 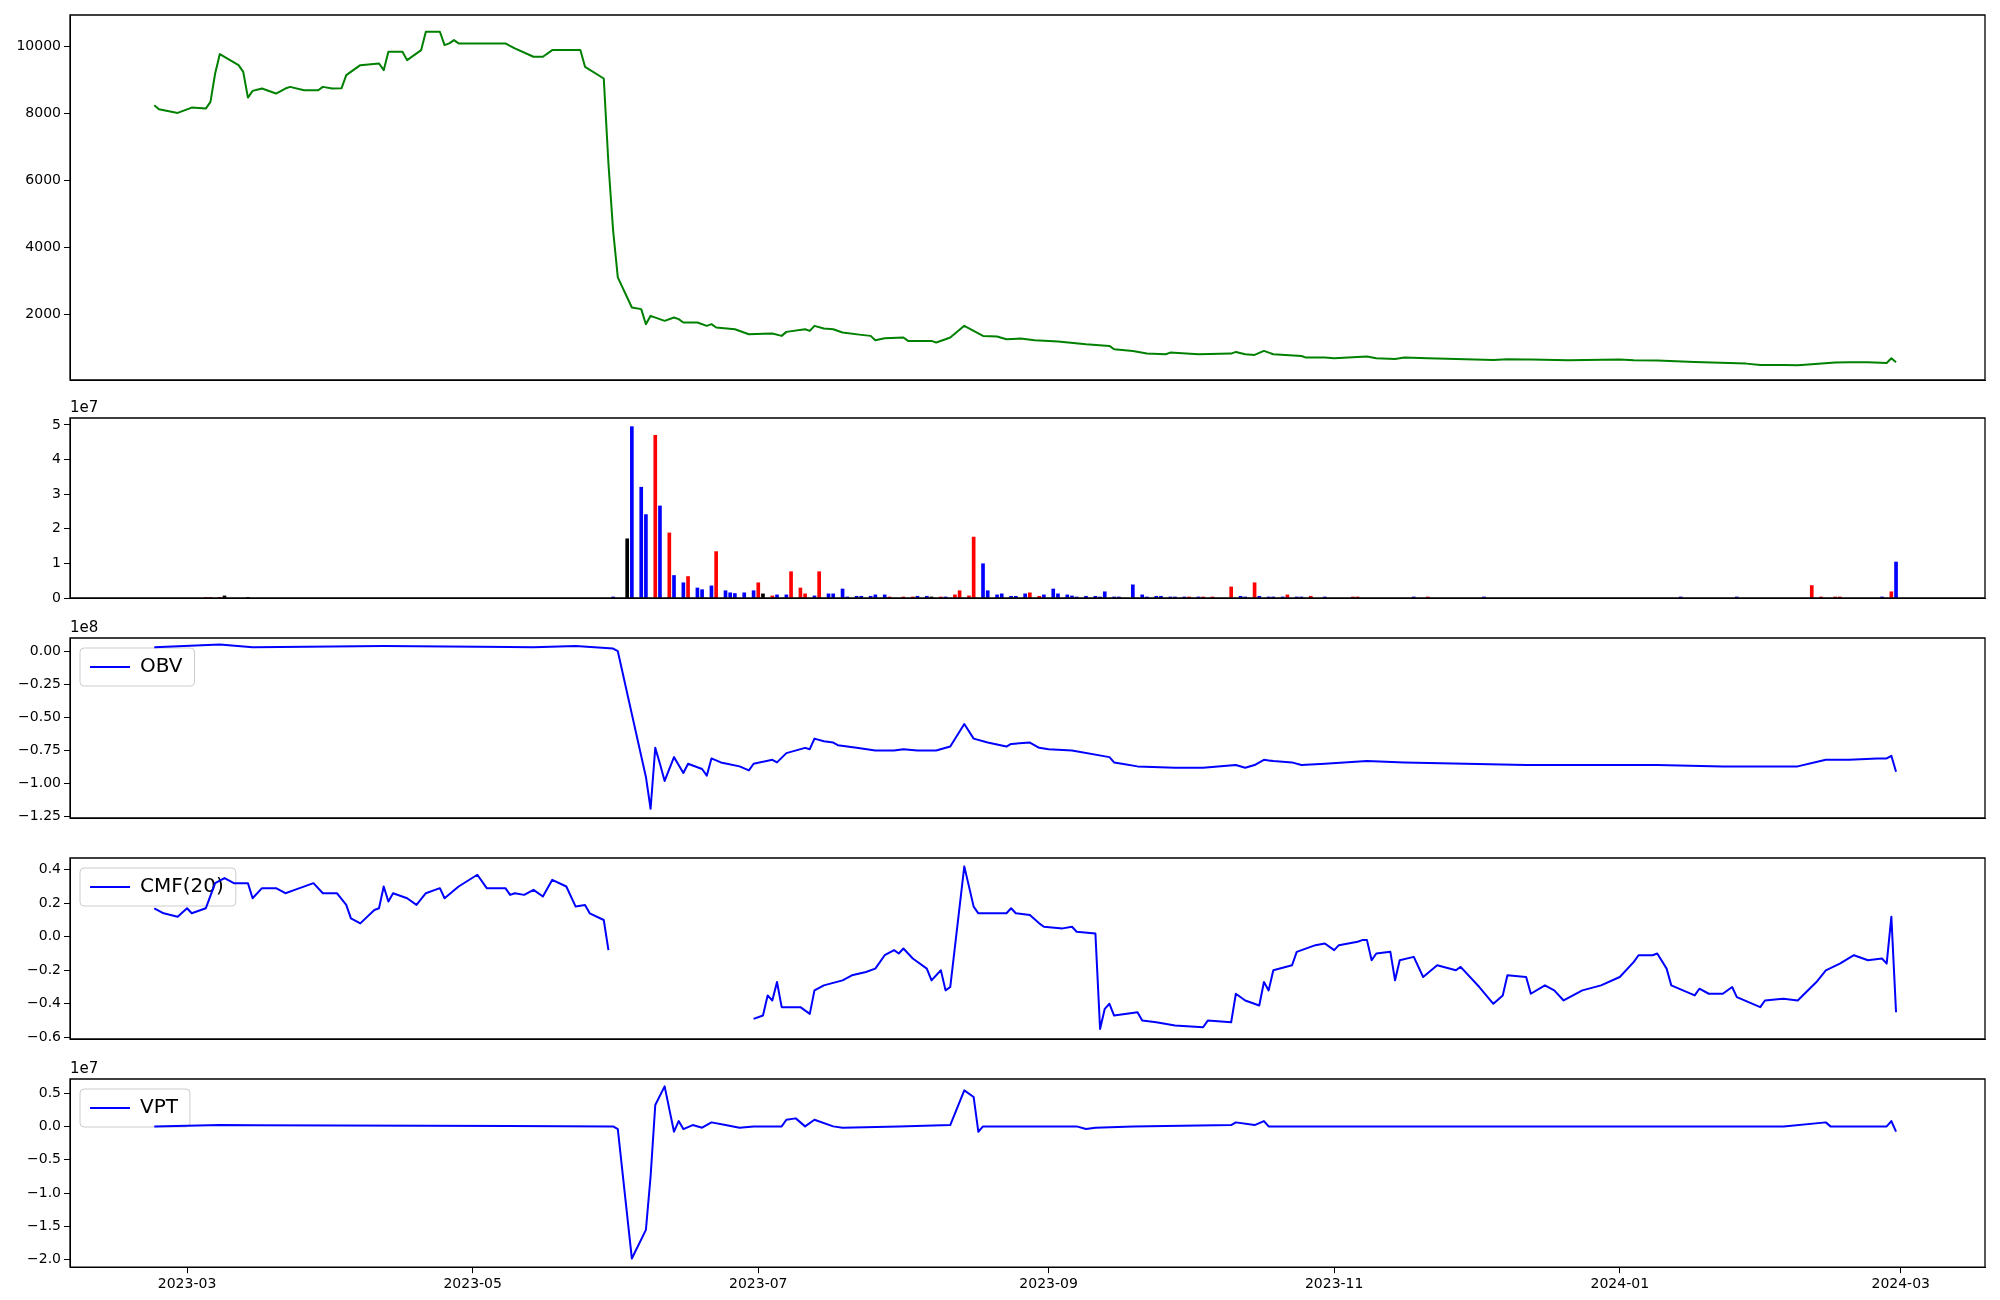 I want to click on y-tick-label: 0.4, so click(x=50, y=868).